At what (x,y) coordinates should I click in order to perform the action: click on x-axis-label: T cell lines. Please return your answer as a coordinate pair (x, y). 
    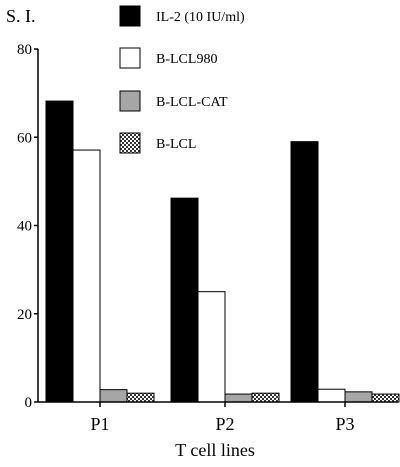
    Looking at the image, I should click on (215, 450).